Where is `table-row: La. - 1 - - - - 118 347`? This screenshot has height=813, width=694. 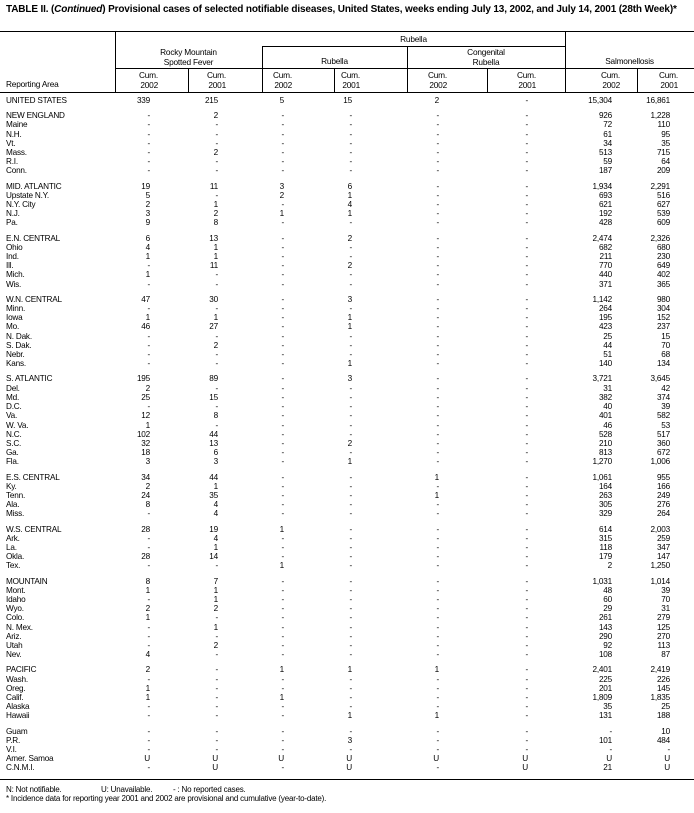 table-row: La. - 1 - - - - 118 347 is located at coordinates (347, 547).